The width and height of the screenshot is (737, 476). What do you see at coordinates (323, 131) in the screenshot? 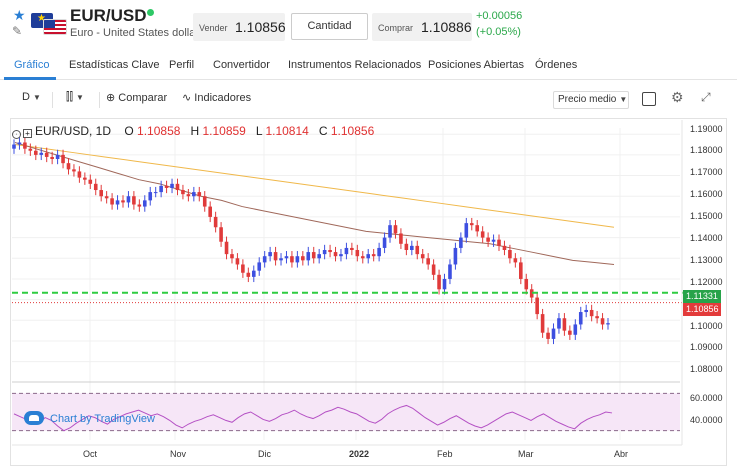
I see `legend-close-label: C` at bounding box center [323, 131].